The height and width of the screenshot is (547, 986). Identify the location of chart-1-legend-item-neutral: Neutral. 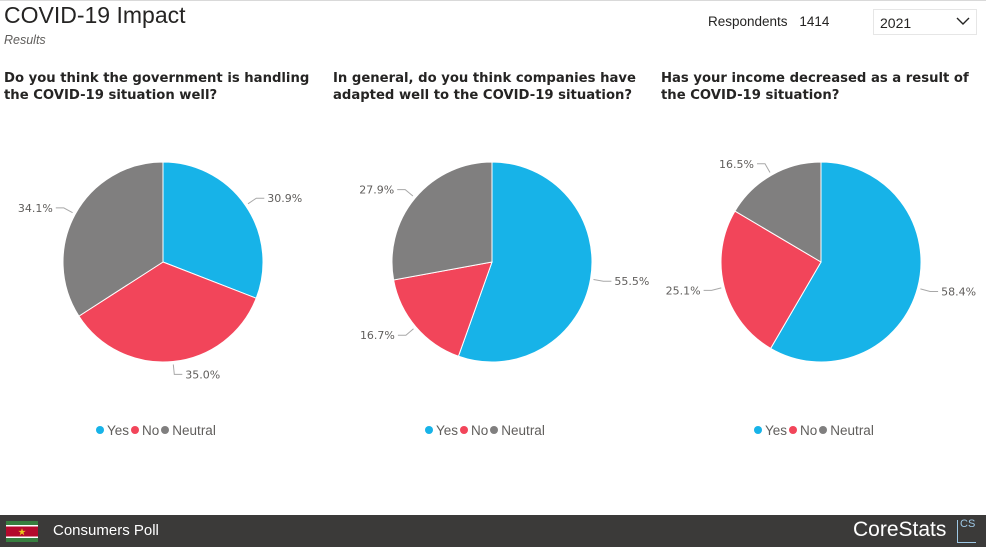
(188, 430).